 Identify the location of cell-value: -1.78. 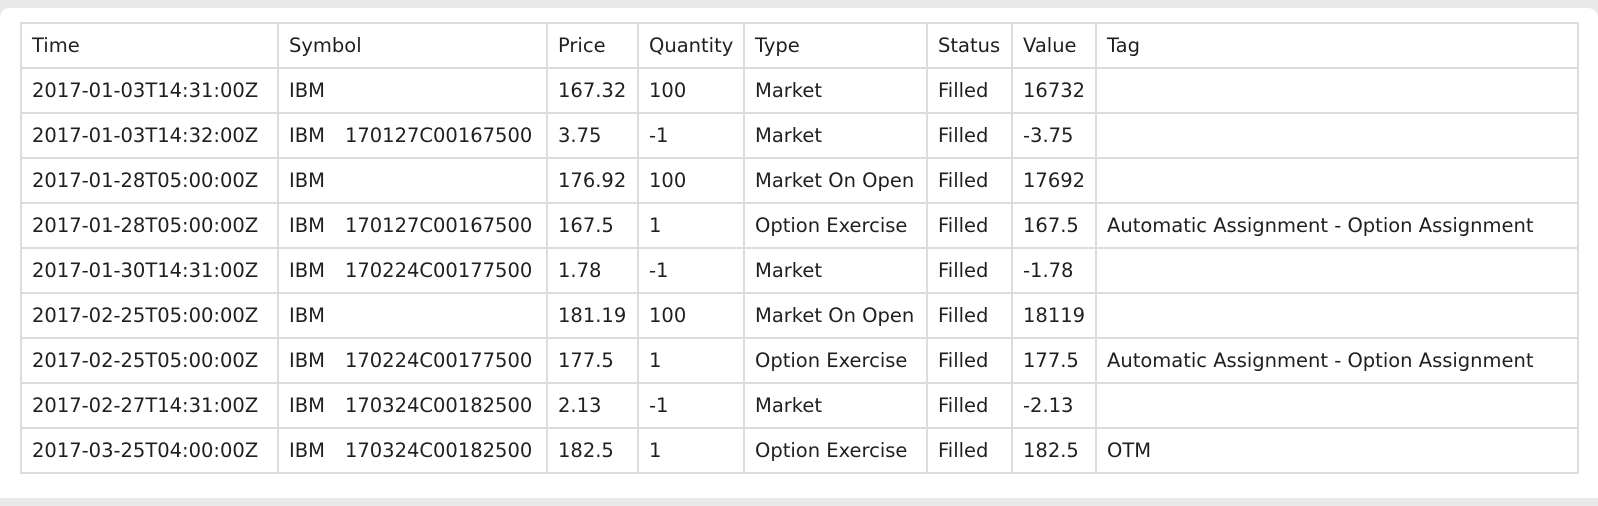
(1054, 270).